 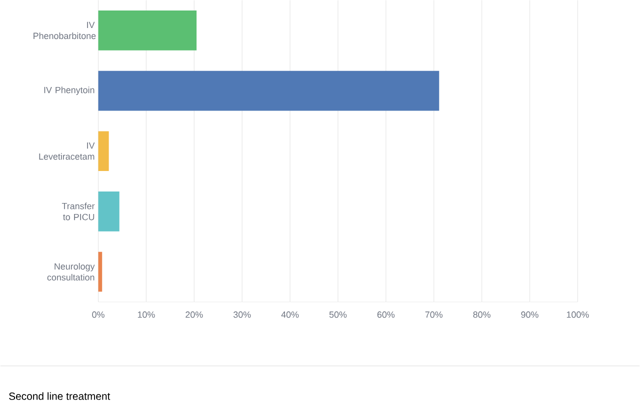 What do you see at coordinates (65, 31) in the screenshot?
I see `y-tick-label: IV Phenobarbitone` at bounding box center [65, 31].